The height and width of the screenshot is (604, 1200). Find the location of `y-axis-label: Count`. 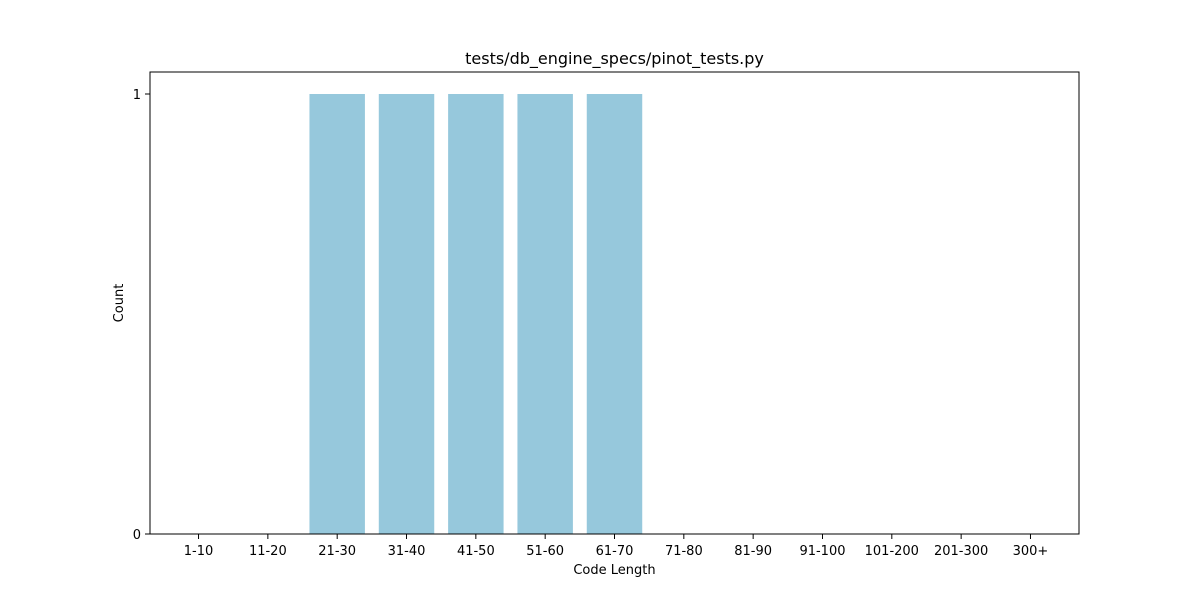

y-axis-label: Count is located at coordinates (119, 303).